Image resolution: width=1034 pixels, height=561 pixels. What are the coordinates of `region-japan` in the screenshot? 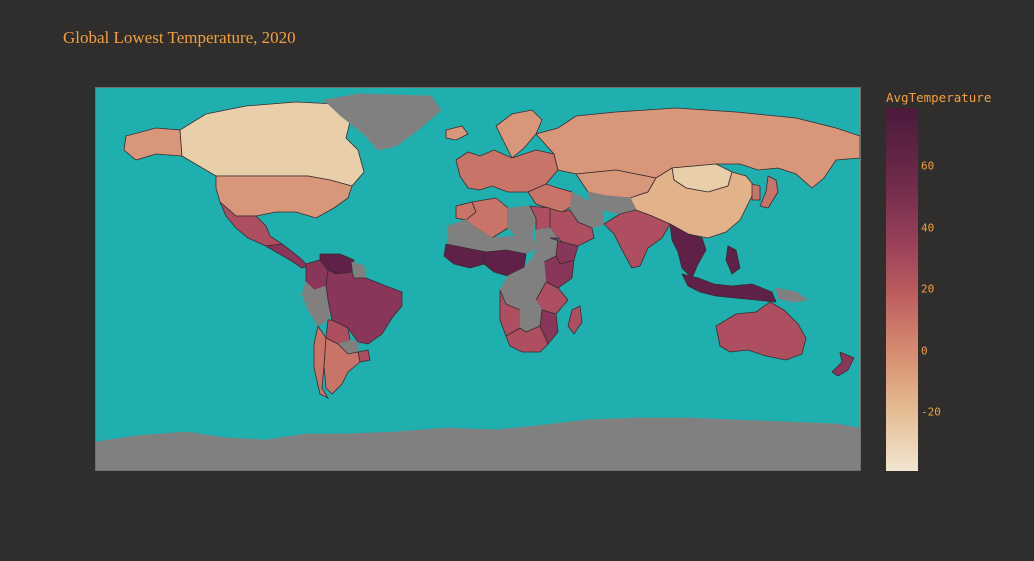 It's located at (769, 192).